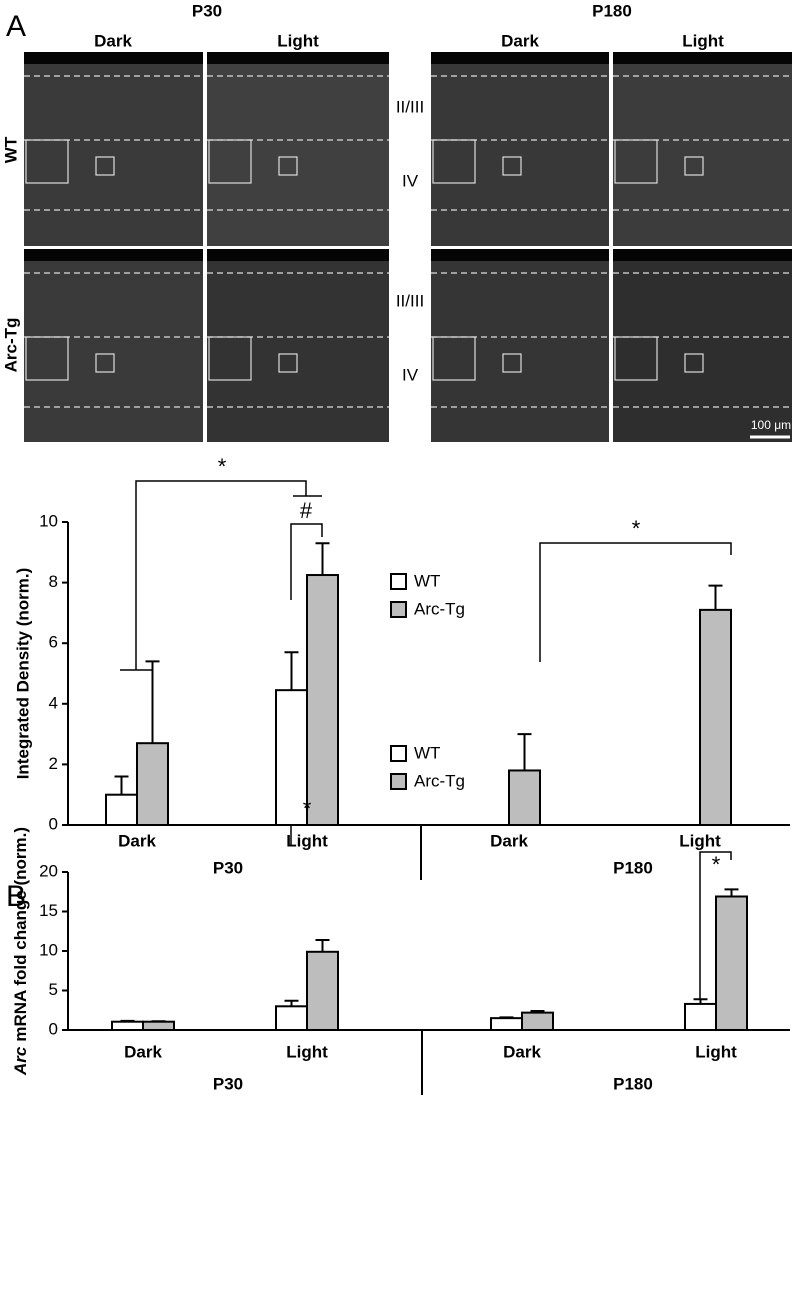 This screenshot has width=796, height=1296. Describe the element at coordinates (53, 702) in the screenshot. I see `y-tick-label: 4` at that location.